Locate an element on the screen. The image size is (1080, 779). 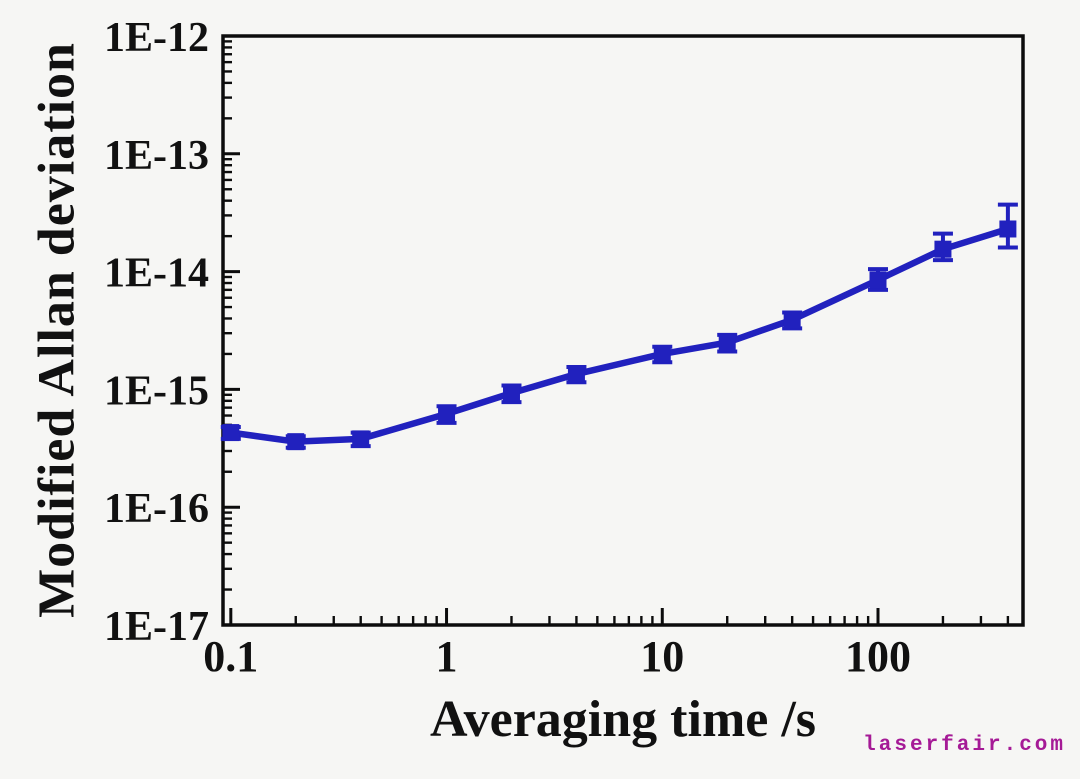
y-tick-label: 1E-12 is located at coordinates (156, 38).